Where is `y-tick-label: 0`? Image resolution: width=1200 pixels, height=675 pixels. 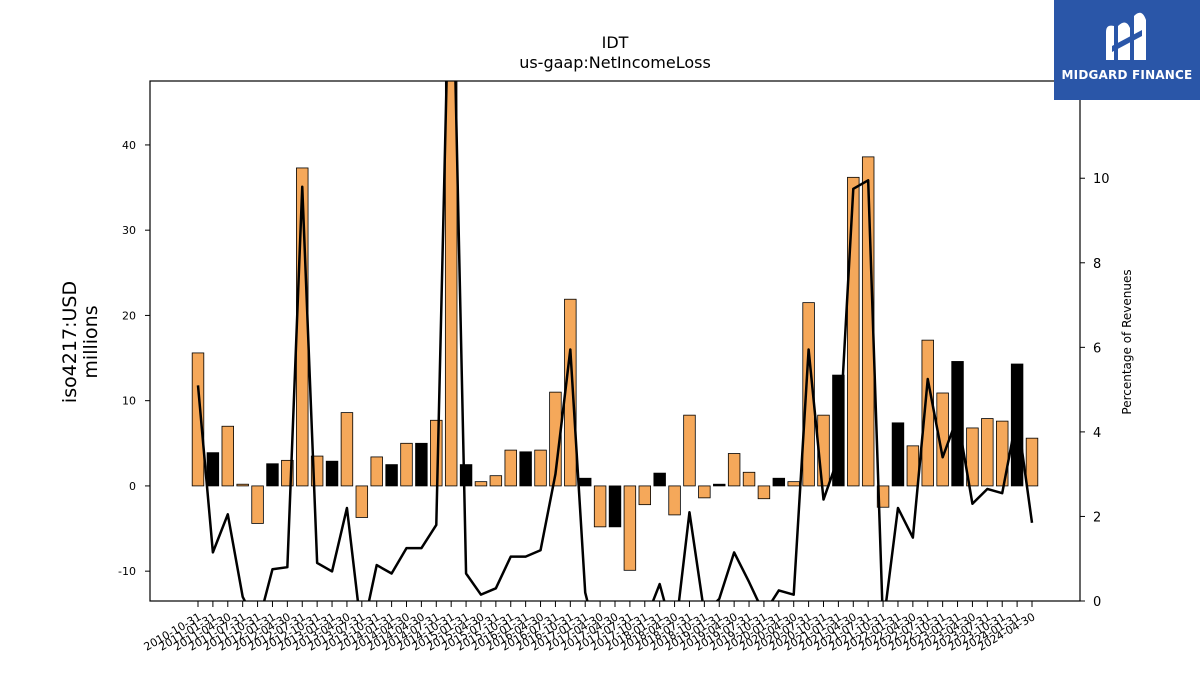 y-tick-label: 0 is located at coordinates (132, 486).